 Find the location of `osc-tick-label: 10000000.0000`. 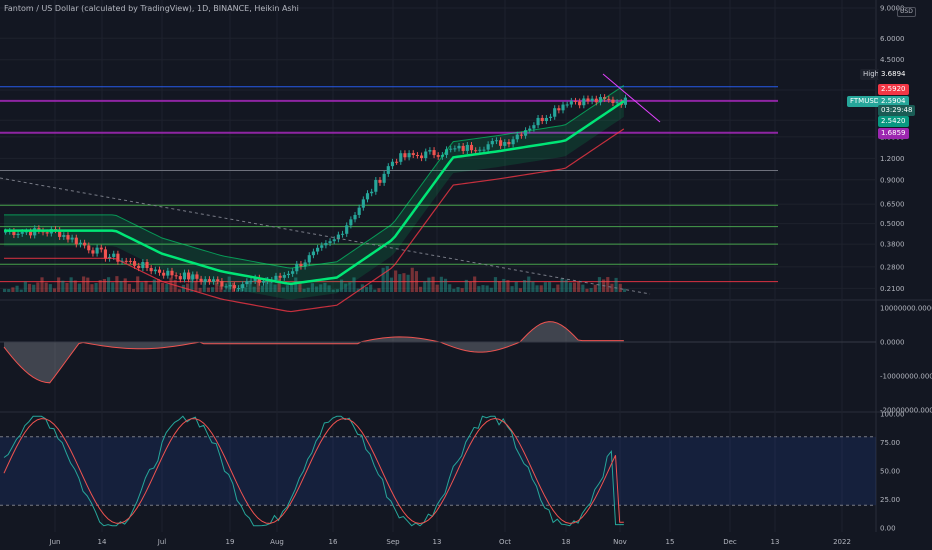

osc-tick-label: 10000000.0000 is located at coordinates (906, 309).